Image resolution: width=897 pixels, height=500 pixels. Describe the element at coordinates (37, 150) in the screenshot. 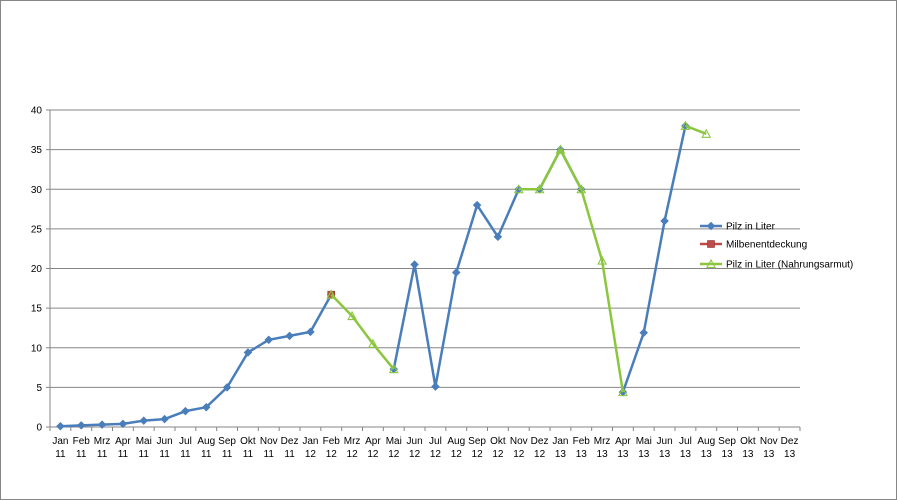

I see `y-tick-label: 35` at that location.